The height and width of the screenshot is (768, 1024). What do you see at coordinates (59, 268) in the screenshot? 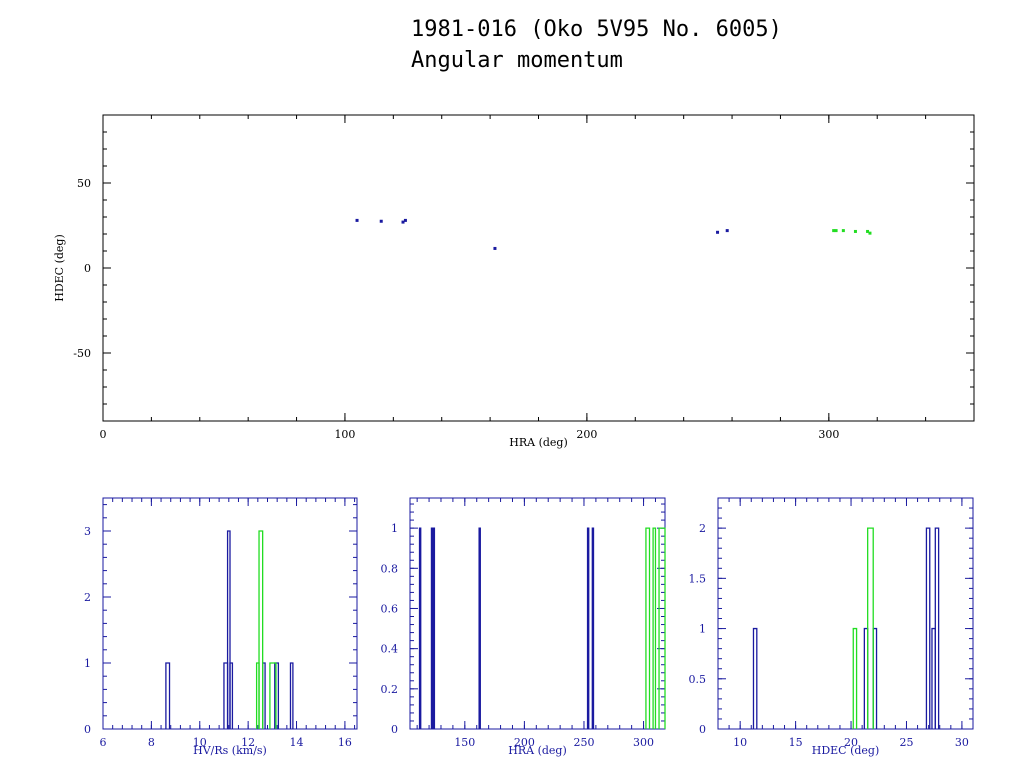
I see `y-axis-label: HDEC (deg)` at bounding box center [59, 268].